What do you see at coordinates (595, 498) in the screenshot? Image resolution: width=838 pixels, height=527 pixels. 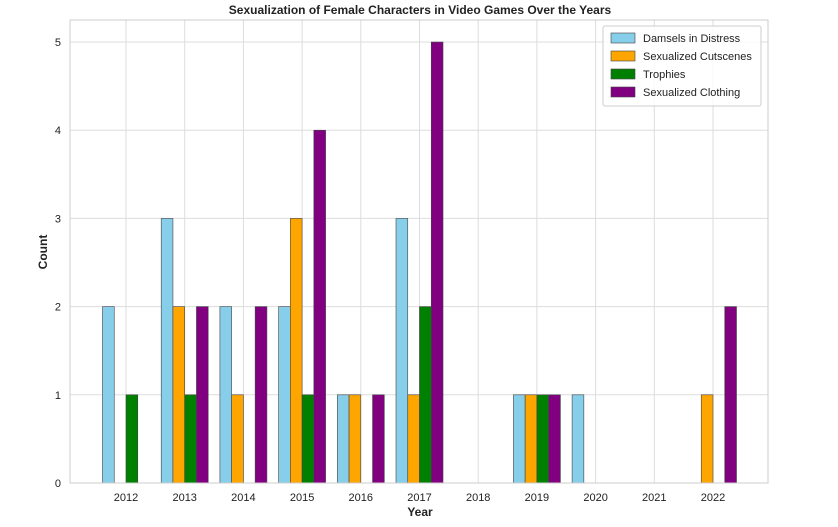 I see `x-tick-label: 2020` at bounding box center [595, 498].